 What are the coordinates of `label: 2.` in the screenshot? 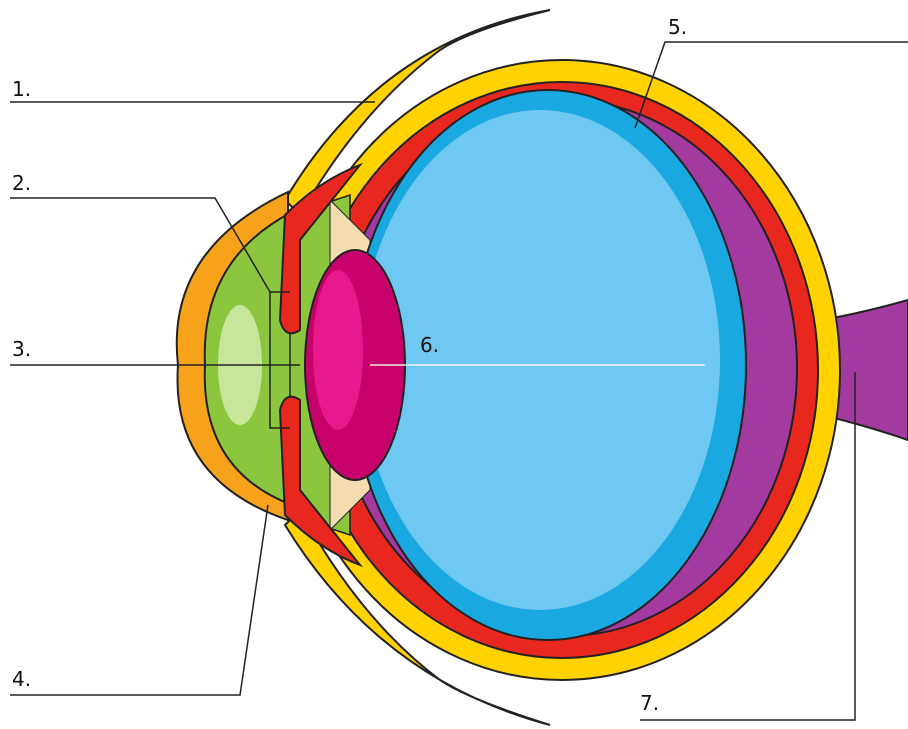 It's located at (21, 183).